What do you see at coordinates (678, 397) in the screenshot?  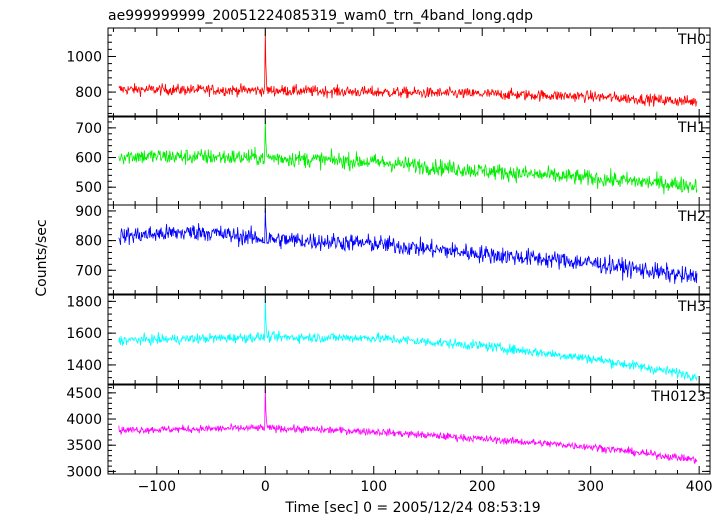 I see `panel-label-th0123: TH0123` at bounding box center [678, 397].